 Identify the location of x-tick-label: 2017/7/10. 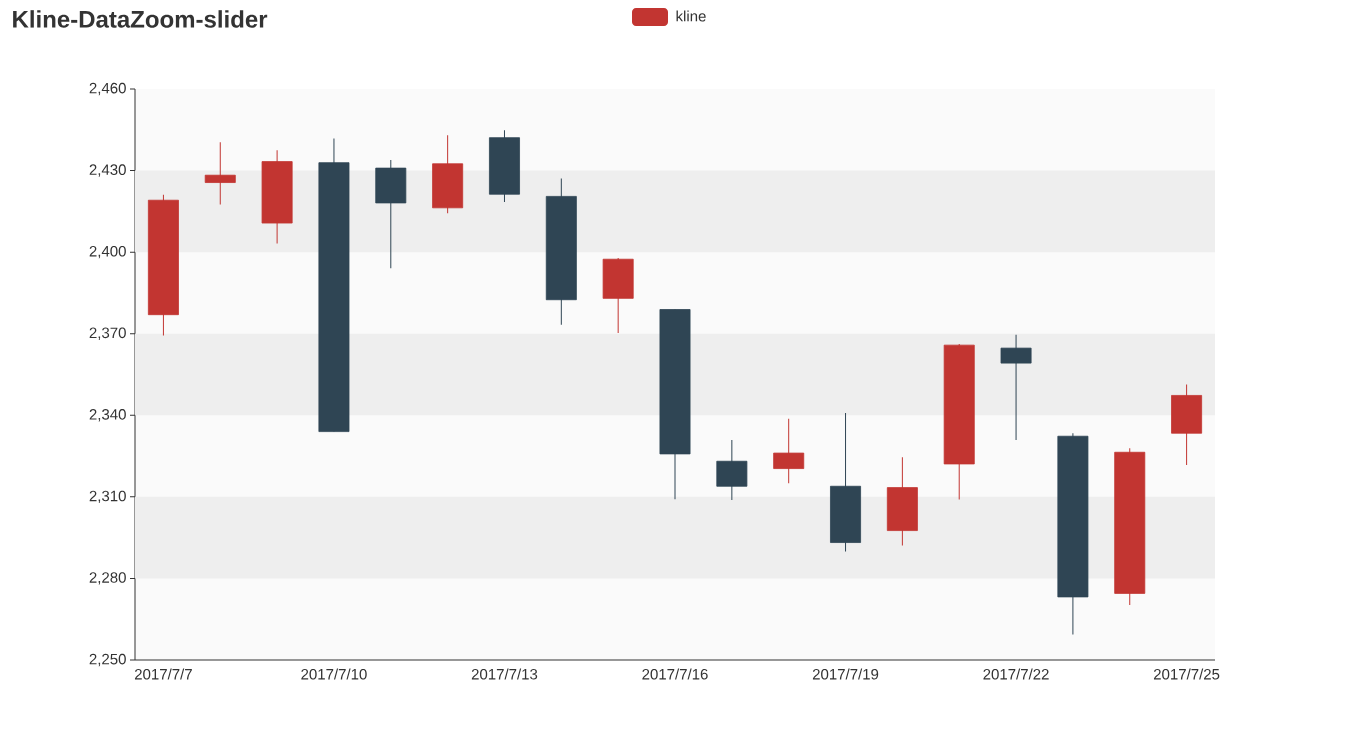
(334, 674).